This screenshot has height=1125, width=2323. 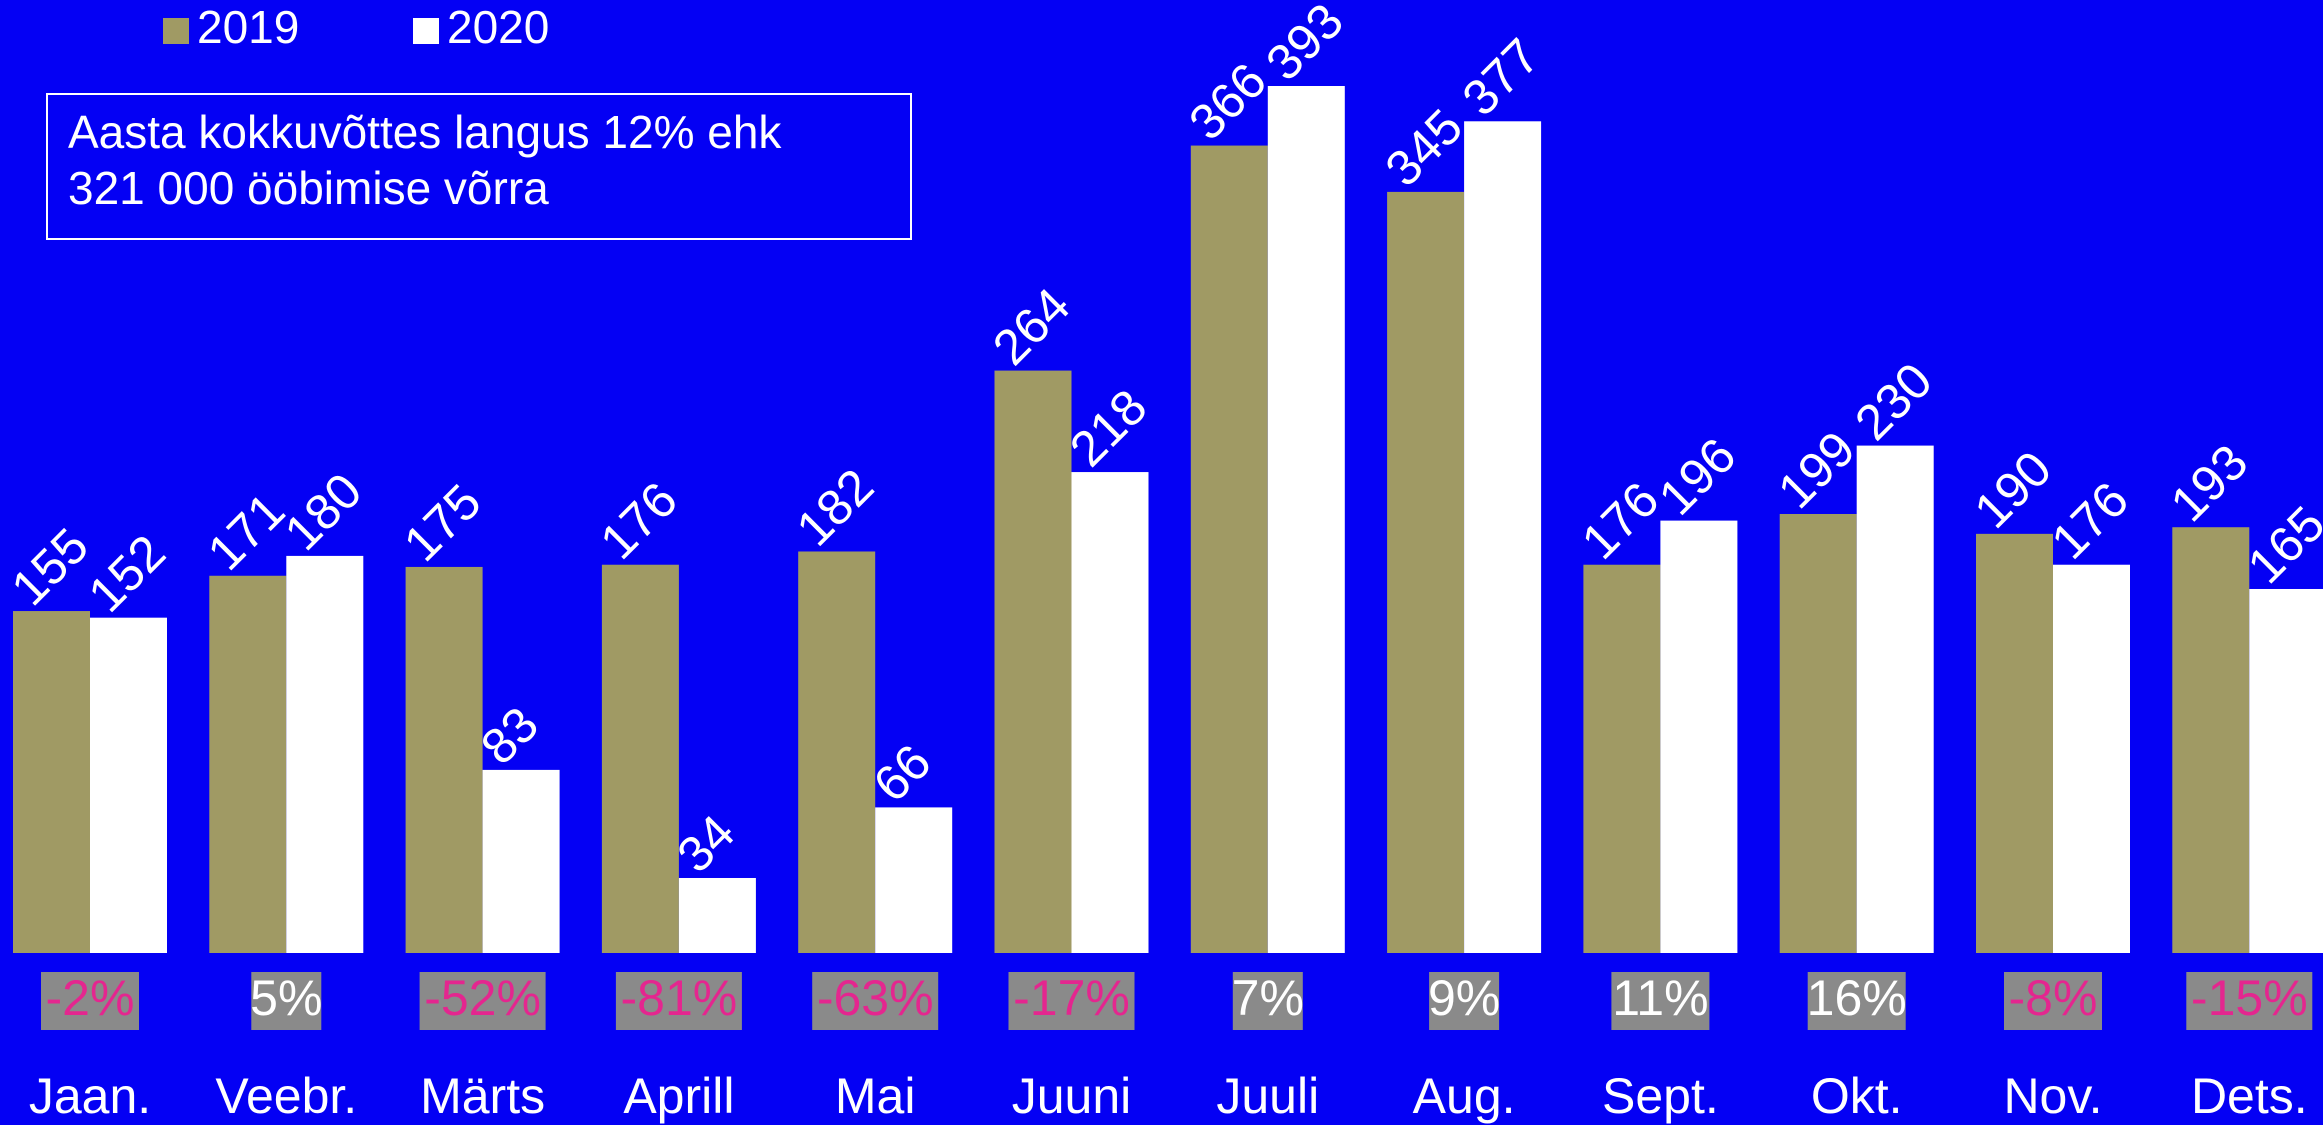 I want to click on value-label: 165, so click(x=2280, y=545).